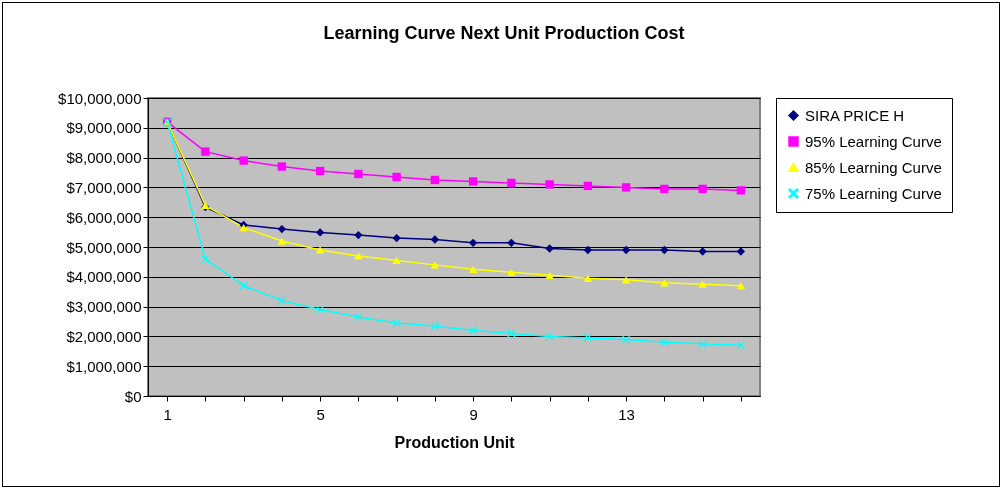 This screenshot has height=491, width=1004. I want to click on y-tick-label: $9,000,000, so click(104, 128).